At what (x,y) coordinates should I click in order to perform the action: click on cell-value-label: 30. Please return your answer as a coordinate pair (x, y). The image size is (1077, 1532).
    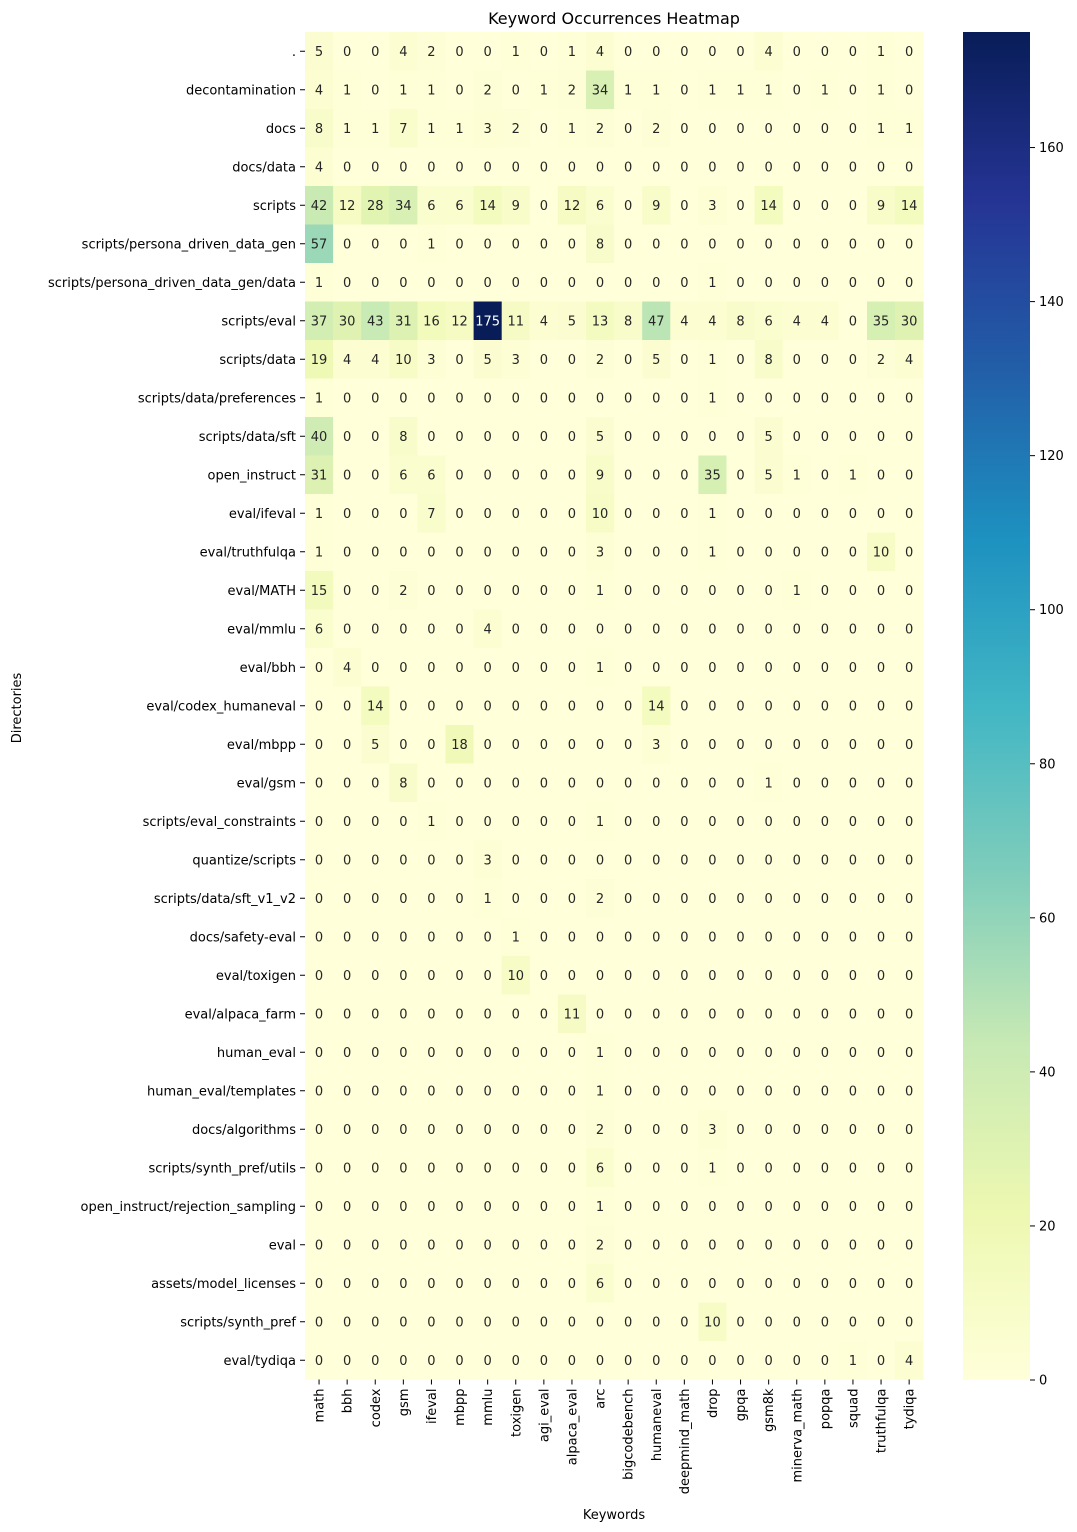
    Looking at the image, I should click on (347, 321).